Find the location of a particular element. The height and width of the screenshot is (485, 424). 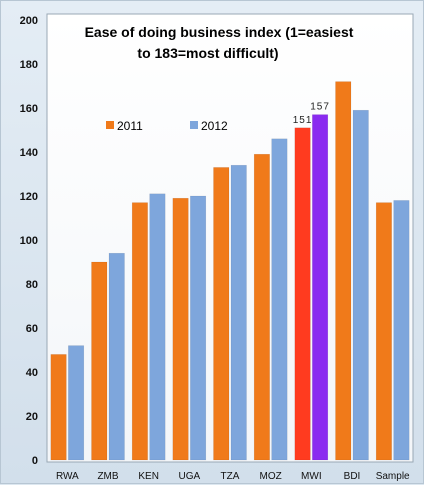

bar-zmb-2012 is located at coordinates (116, 356).